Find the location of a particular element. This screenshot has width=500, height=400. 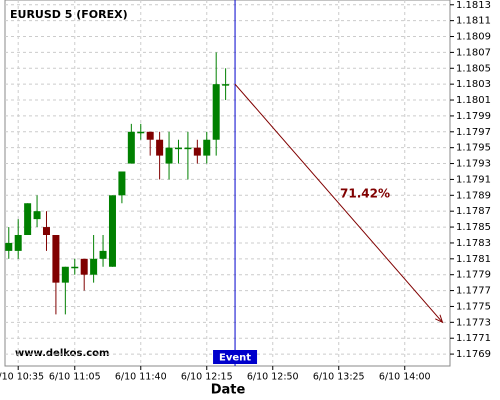

y-tick-label: 1.1775 is located at coordinates (473, 306).